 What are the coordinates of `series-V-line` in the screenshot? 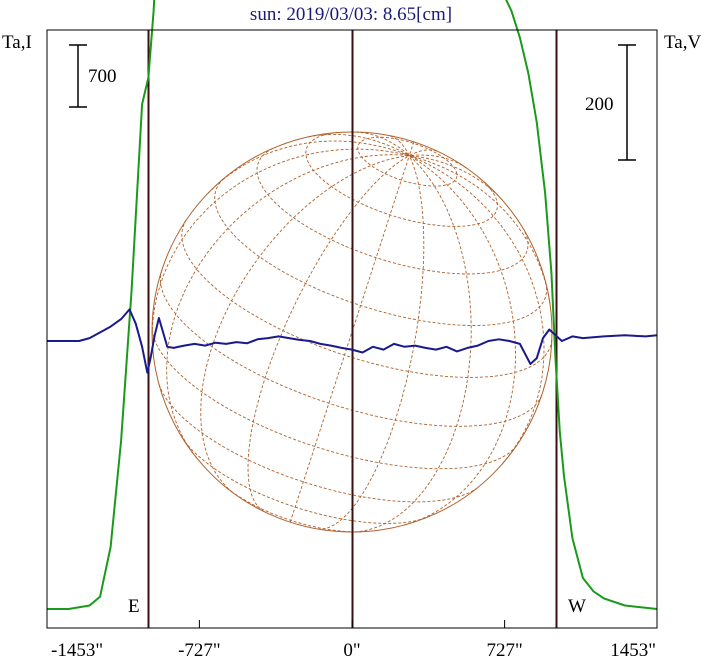 It's located at (352, 341).